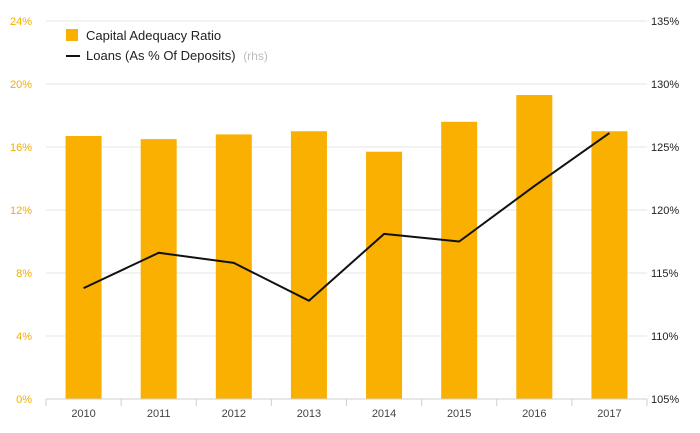  Describe the element at coordinates (665, 274) in the screenshot. I see `y-right-tick-label: 115%` at that location.